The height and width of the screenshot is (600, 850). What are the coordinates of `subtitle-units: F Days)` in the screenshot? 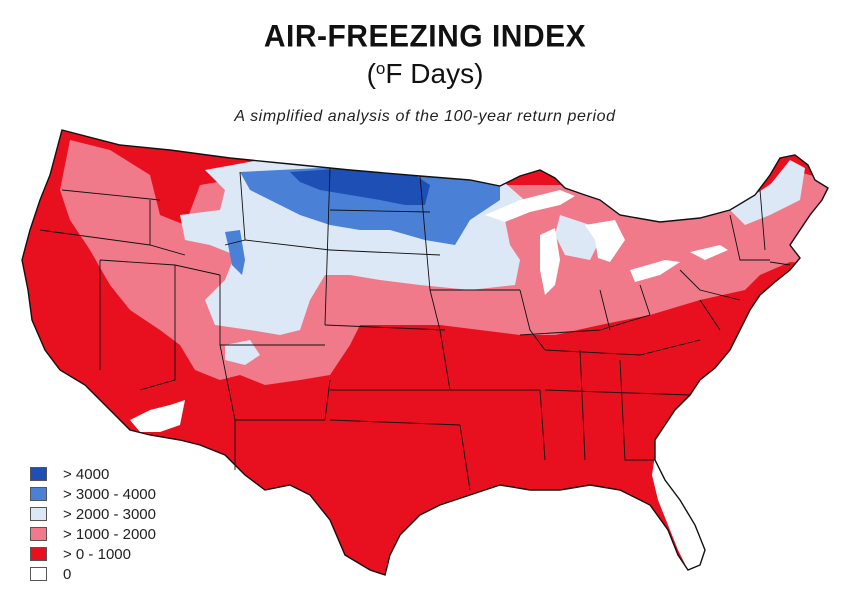 It's located at (434, 73).